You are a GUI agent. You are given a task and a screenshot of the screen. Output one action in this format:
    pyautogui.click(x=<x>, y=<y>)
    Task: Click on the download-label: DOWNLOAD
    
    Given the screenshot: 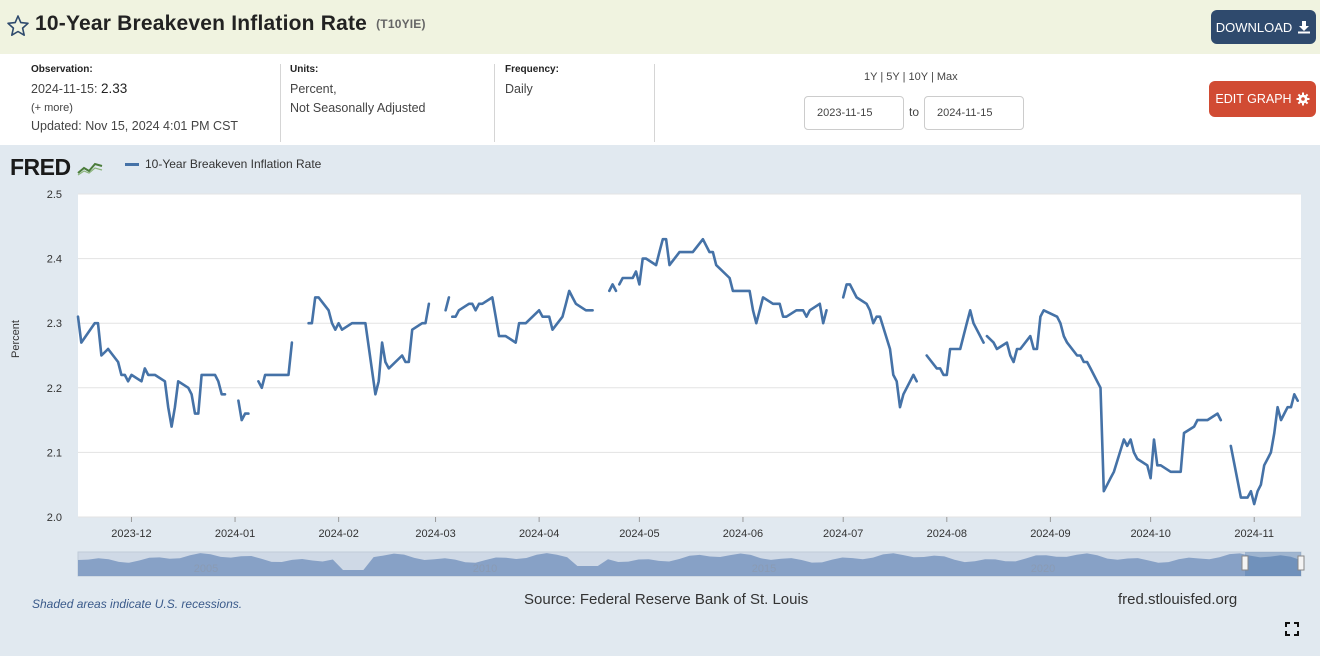 What is the action you would take?
    pyautogui.click(x=1254, y=27)
    